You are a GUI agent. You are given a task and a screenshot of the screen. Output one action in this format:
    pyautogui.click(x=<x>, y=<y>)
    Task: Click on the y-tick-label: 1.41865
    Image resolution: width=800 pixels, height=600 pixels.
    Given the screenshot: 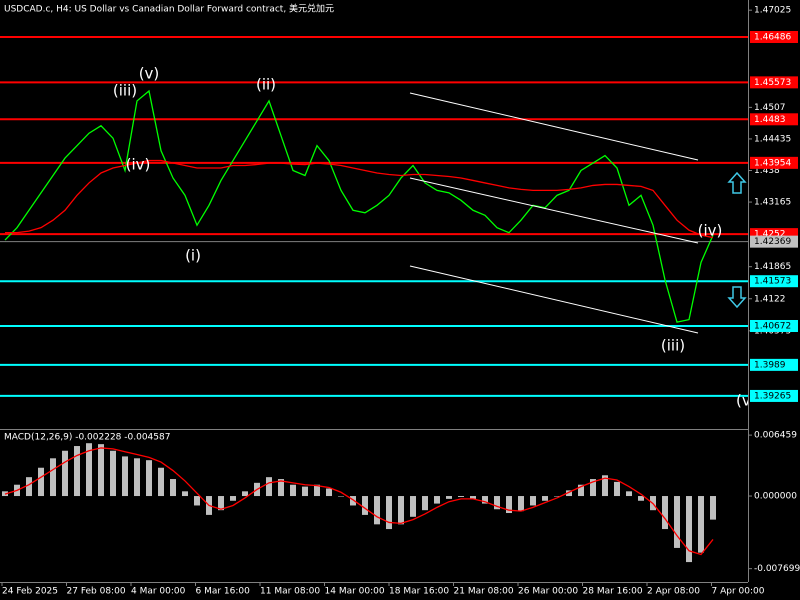 What is the action you would take?
    pyautogui.click(x=772, y=267)
    